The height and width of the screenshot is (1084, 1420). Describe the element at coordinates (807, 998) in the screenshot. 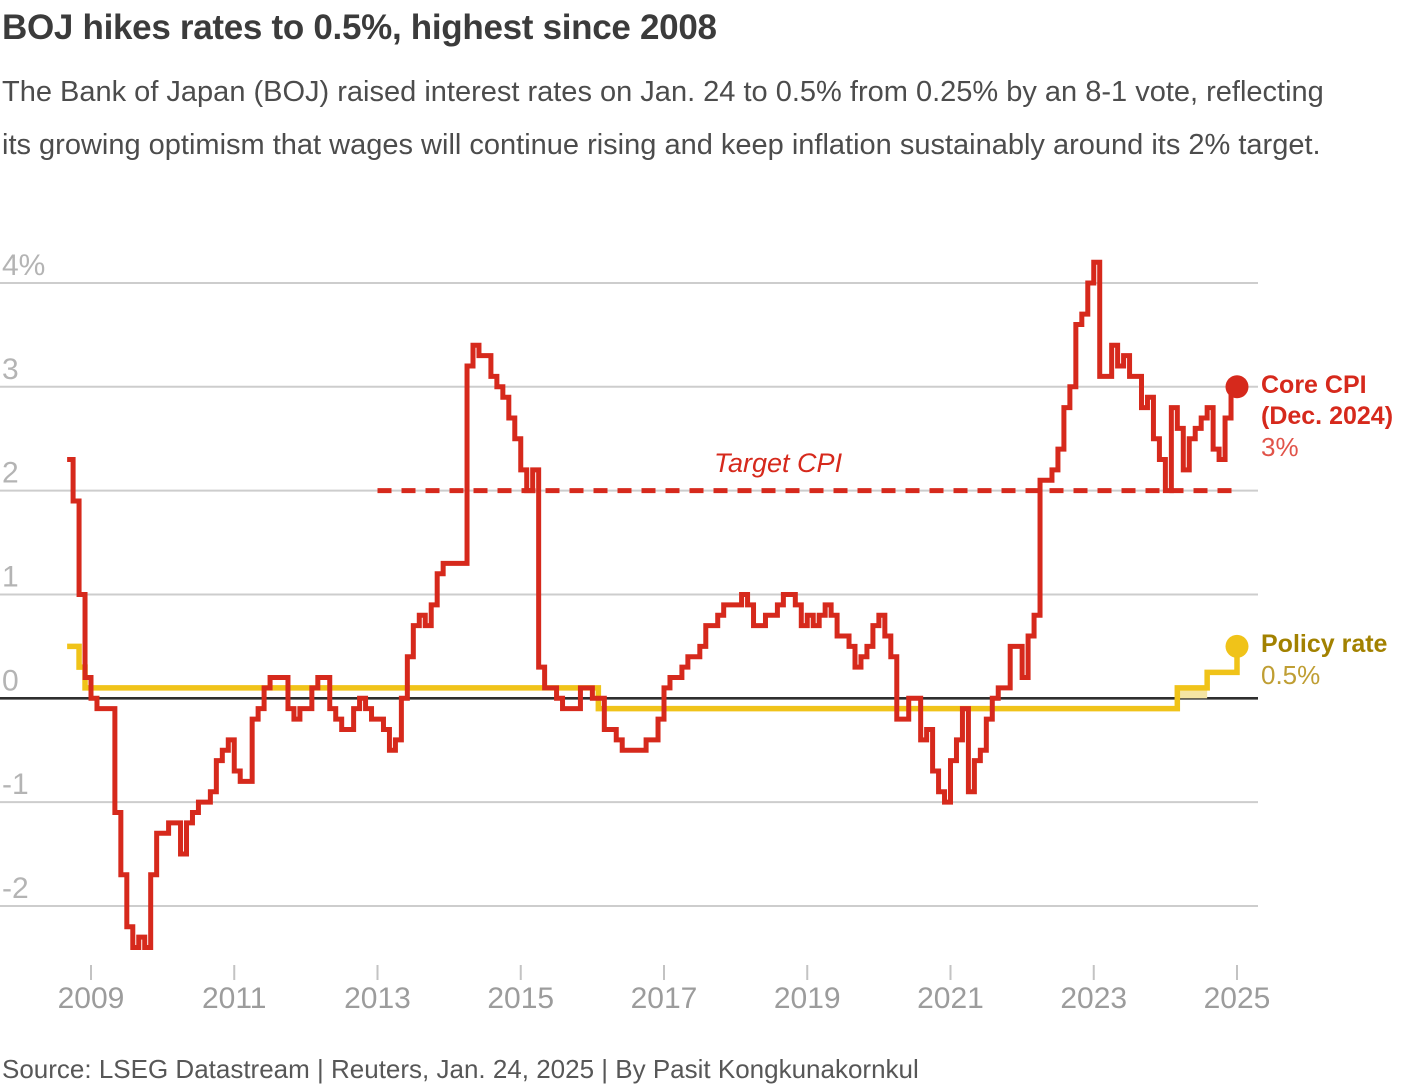

I see `x-axis-label-2019: 2019` at that location.